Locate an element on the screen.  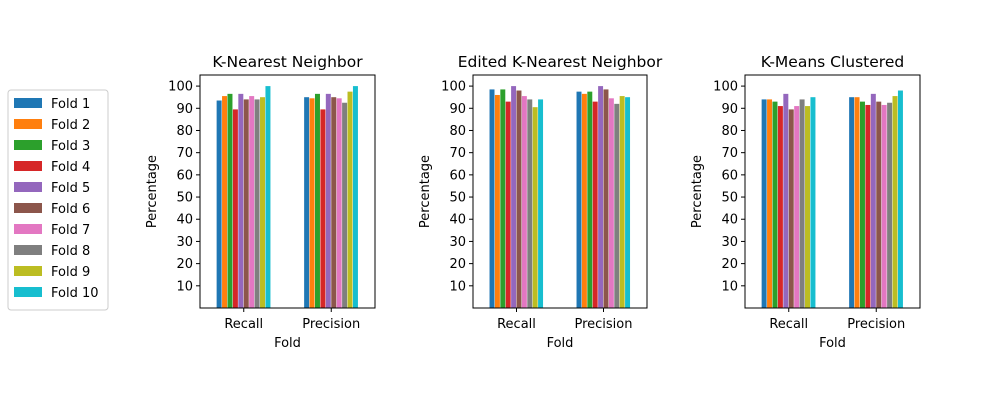
y-tick-label: 80 is located at coordinates (729, 131).